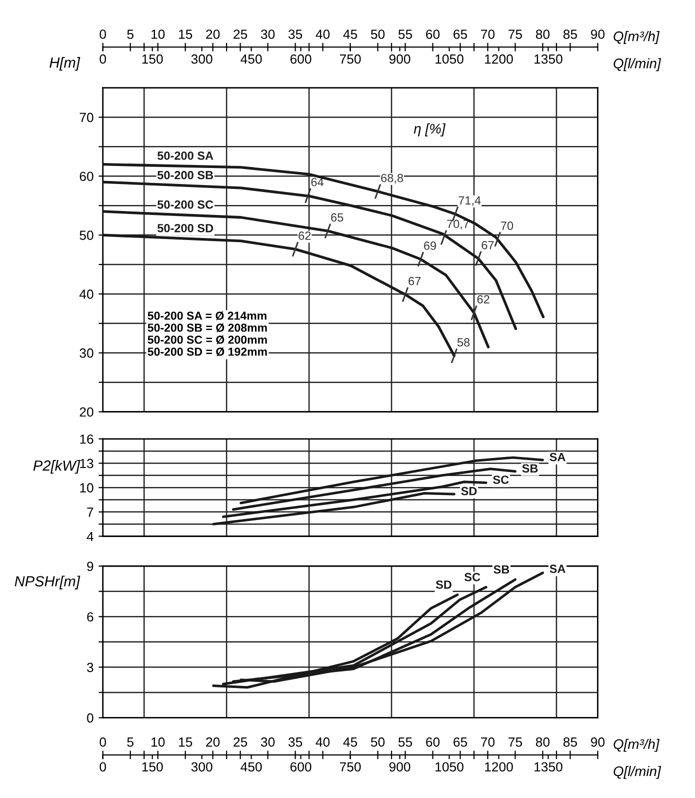 The height and width of the screenshot is (798, 695). I want to click on y-axis-title: P2[kW], so click(56, 467).